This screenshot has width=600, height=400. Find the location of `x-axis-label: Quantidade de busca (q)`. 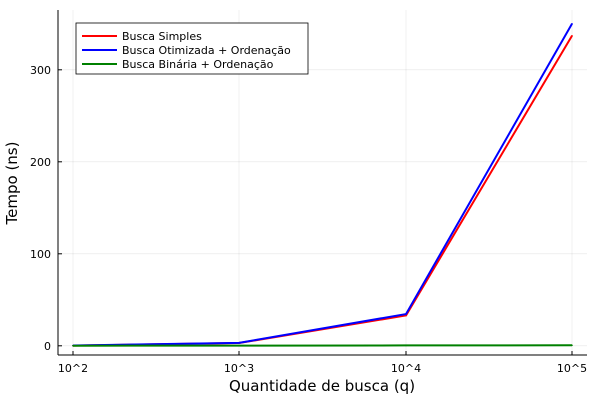

x-axis-label: Quantidade de busca (q) is located at coordinates (322, 386).